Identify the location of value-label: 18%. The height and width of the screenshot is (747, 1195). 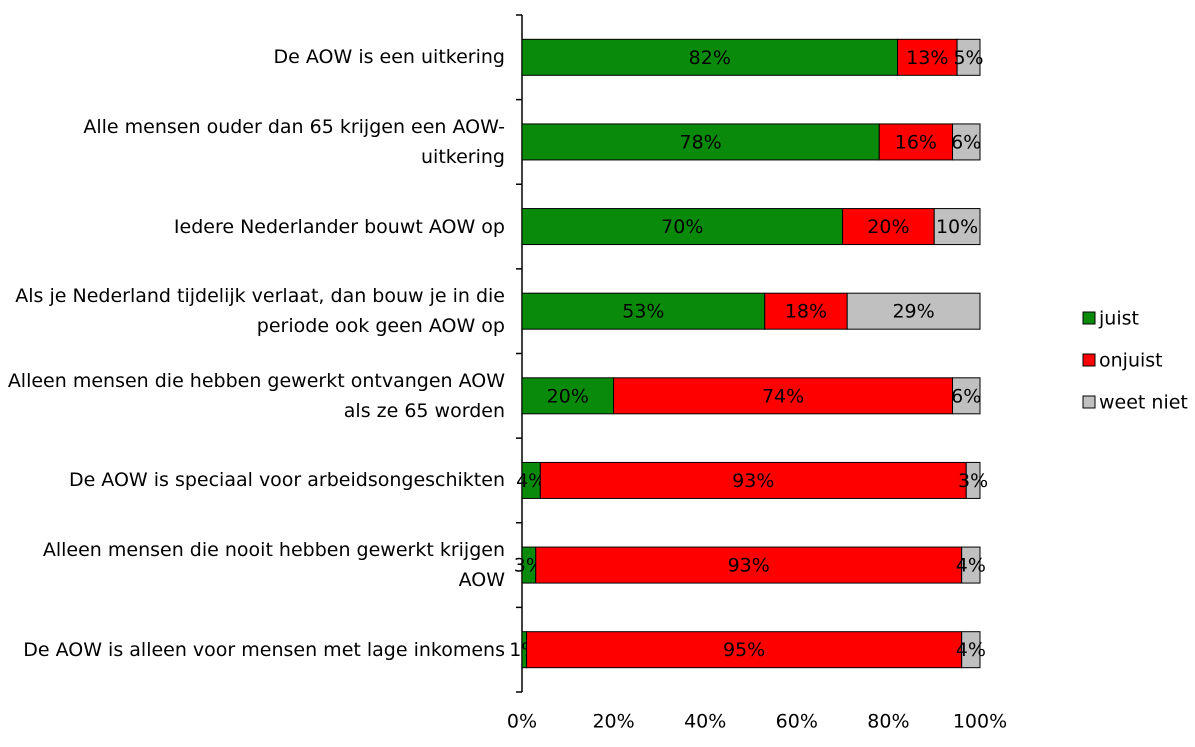
(806, 312).